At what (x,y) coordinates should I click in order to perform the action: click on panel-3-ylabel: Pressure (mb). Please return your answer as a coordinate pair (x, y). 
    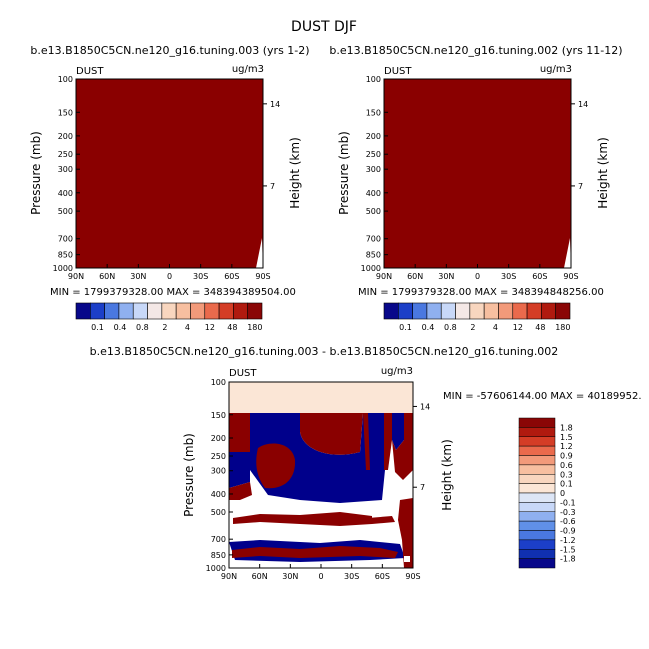
    Looking at the image, I should click on (189, 475).